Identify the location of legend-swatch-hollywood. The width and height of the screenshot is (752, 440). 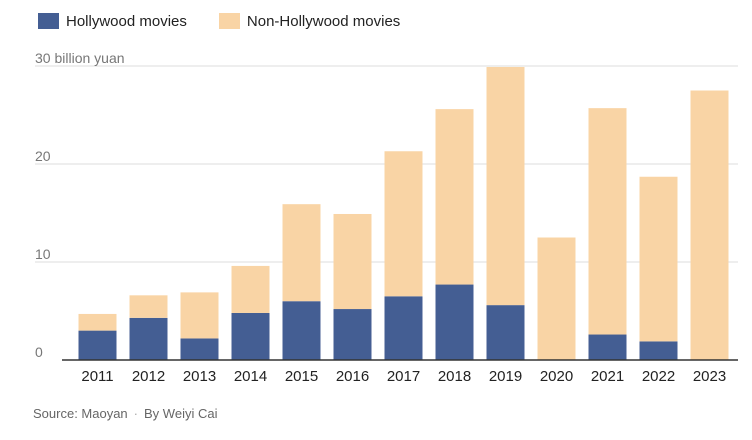
(48, 21).